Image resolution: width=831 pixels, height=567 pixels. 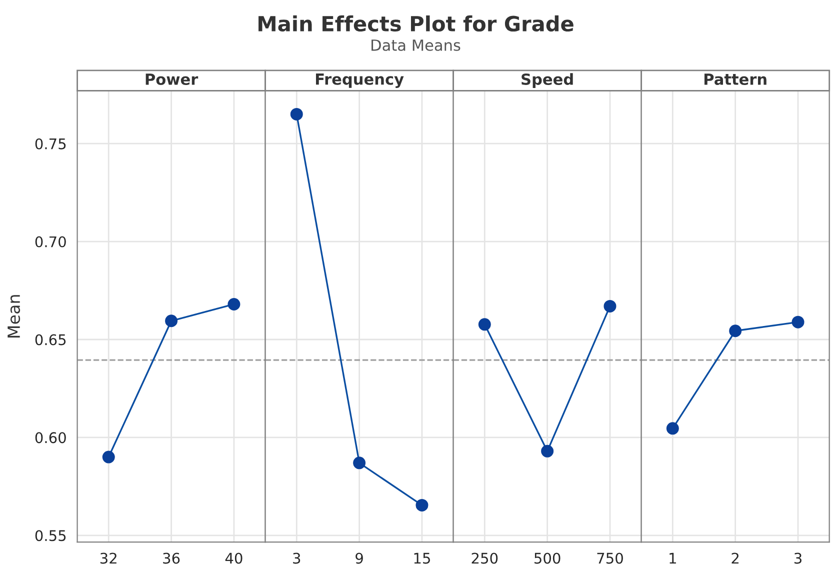 I want to click on y-tick-label: 0.65, so click(x=50, y=340).